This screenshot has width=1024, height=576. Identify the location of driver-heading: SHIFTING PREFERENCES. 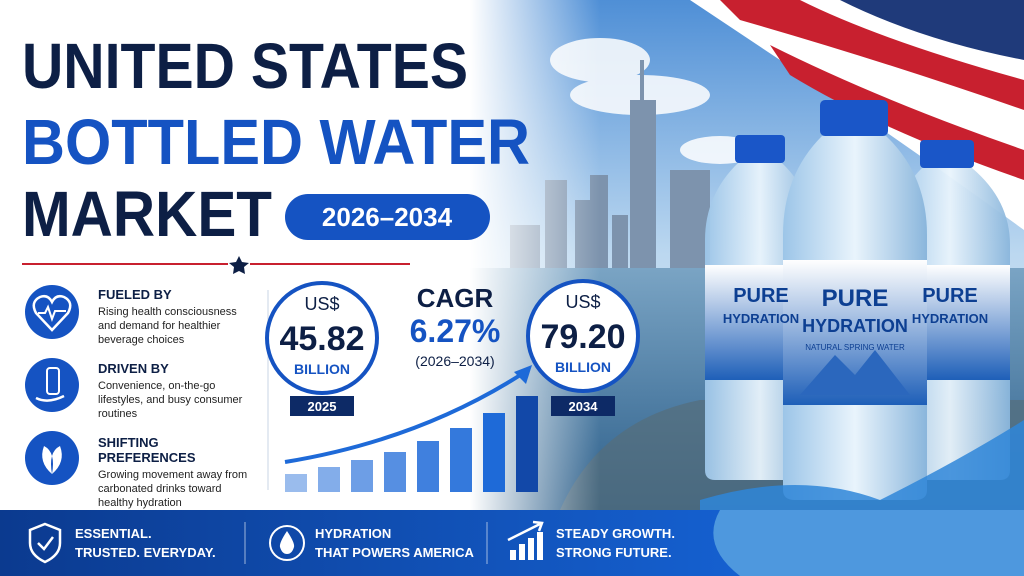
(147, 450).